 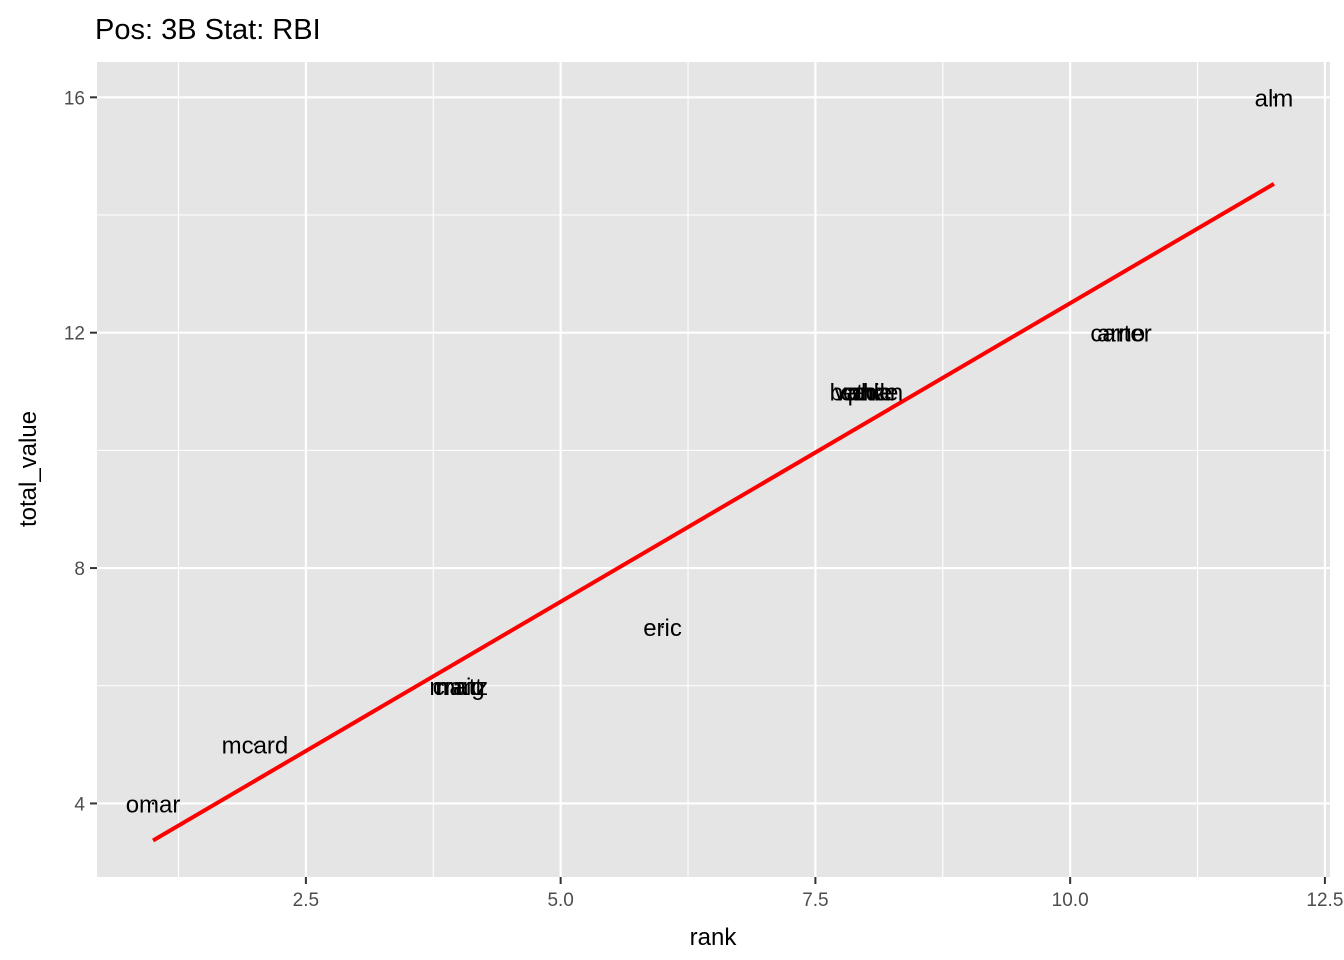 I want to click on point-label: carter, so click(x=1120, y=334).